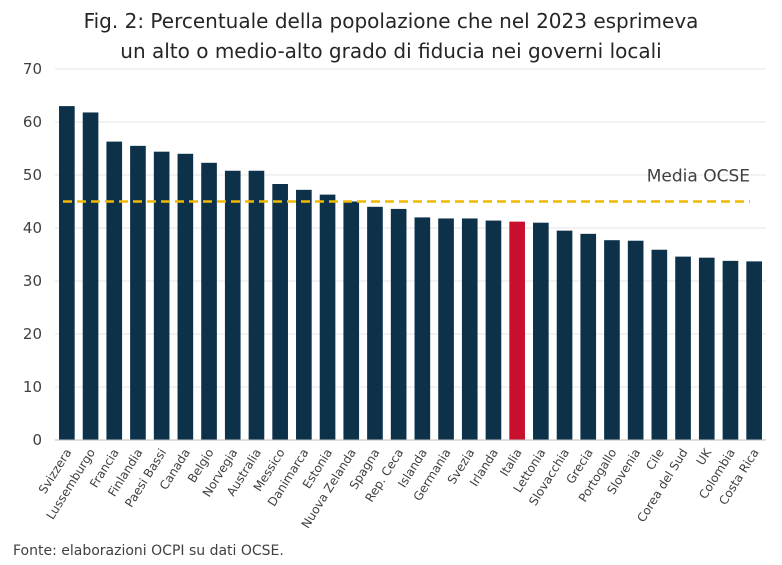 The height and width of the screenshot is (565, 782). What do you see at coordinates (655, 459) in the screenshot?
I see `x-tick-label: Cile` at bounding box center [655, 459].